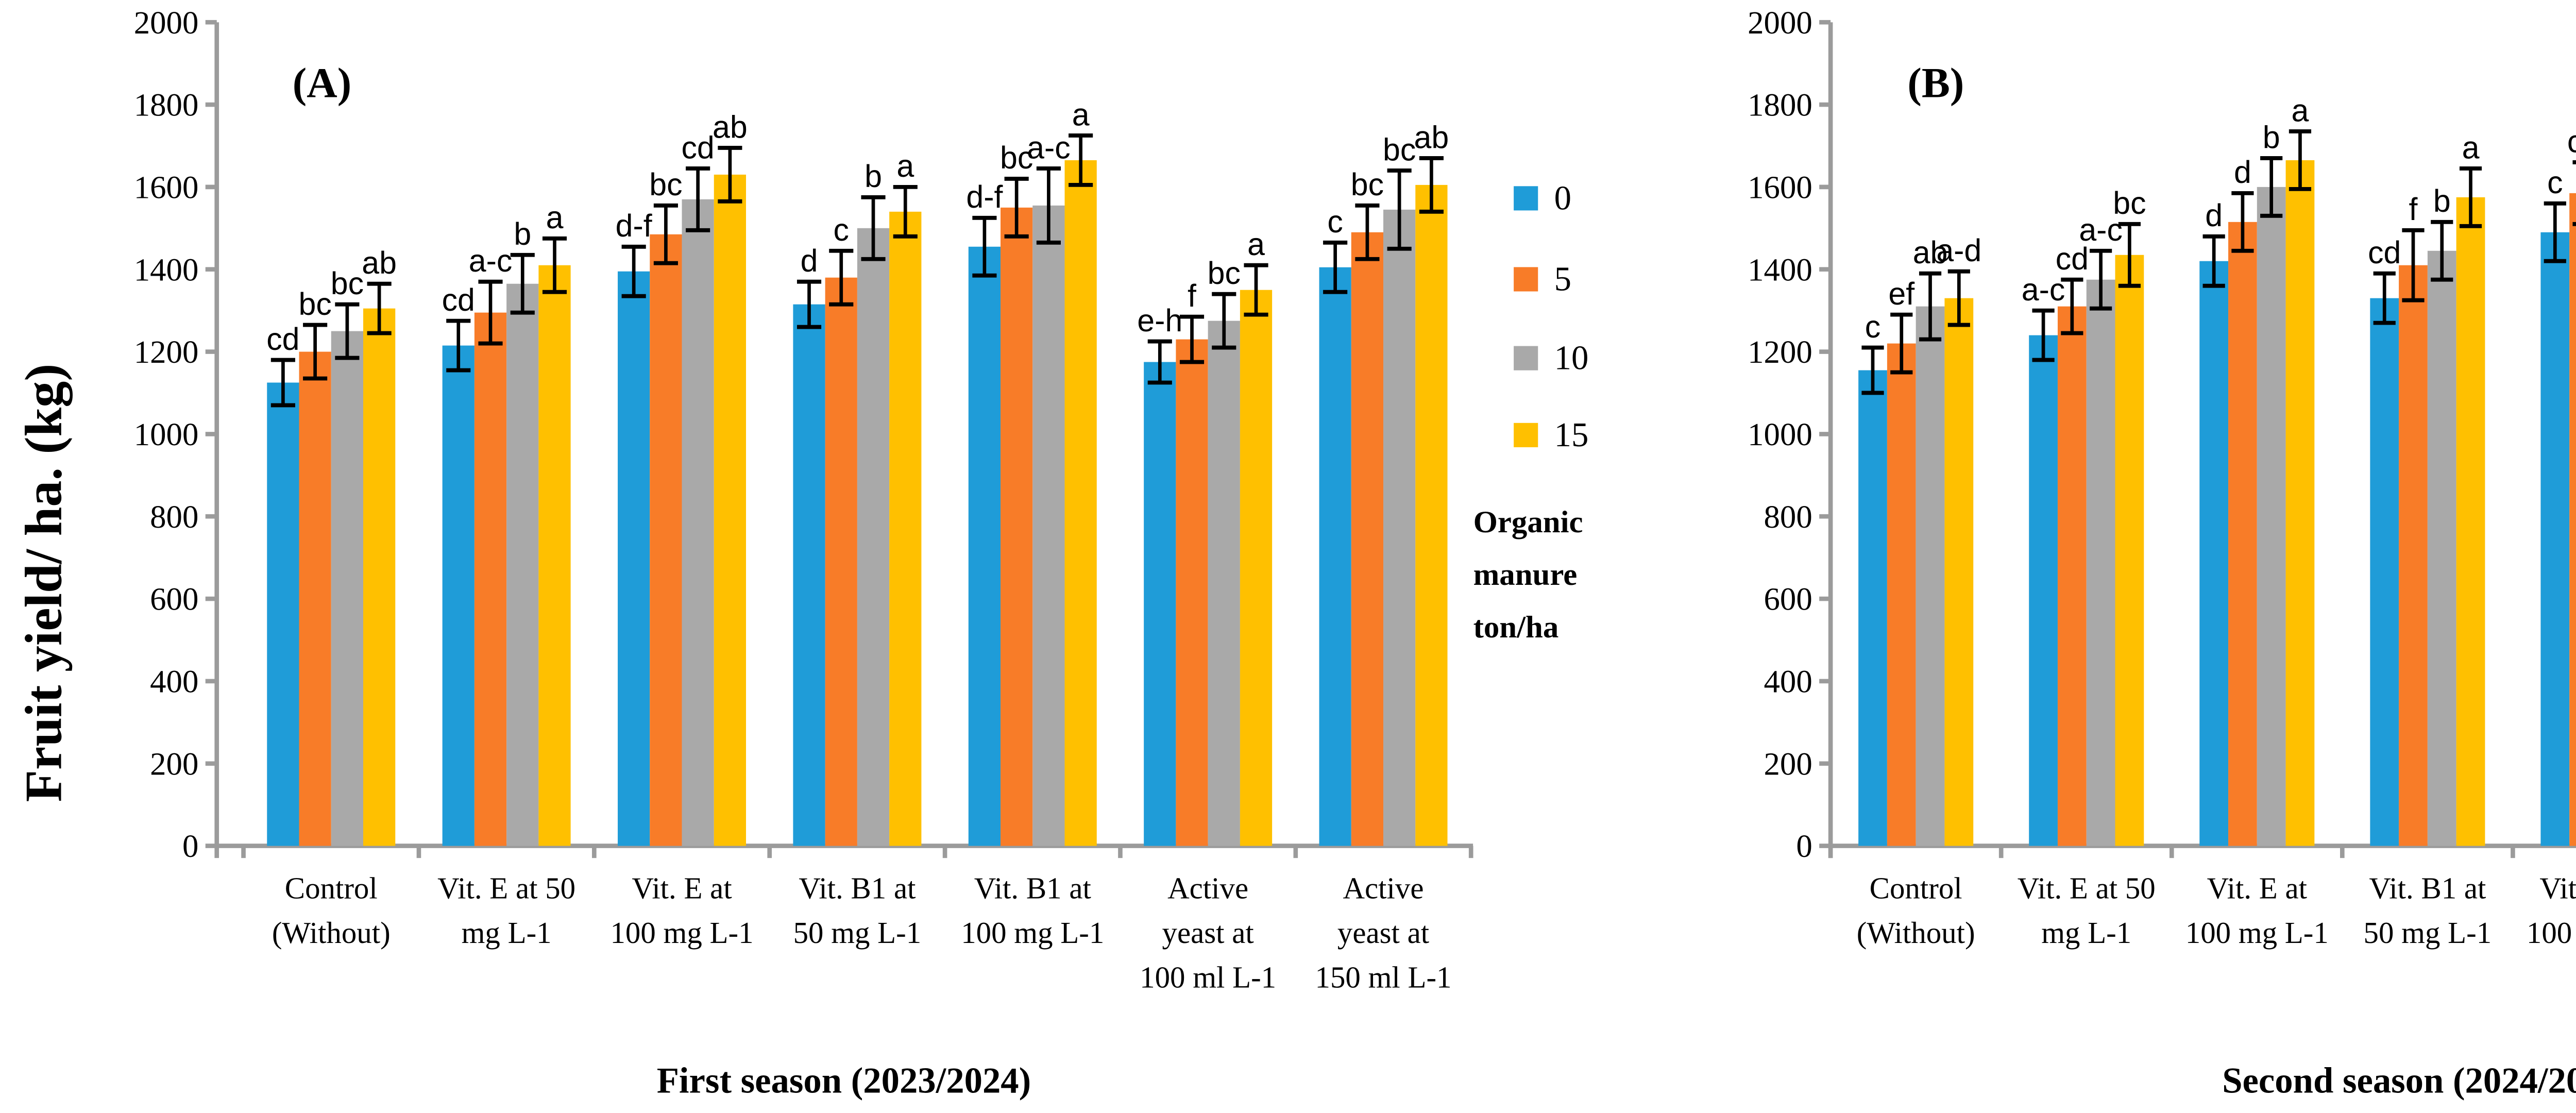 This screenshot has height=1113, width=2576. Describe the element at coordinates (2300, 110) in the screenshot. I see `sig-letter: a` at that location.